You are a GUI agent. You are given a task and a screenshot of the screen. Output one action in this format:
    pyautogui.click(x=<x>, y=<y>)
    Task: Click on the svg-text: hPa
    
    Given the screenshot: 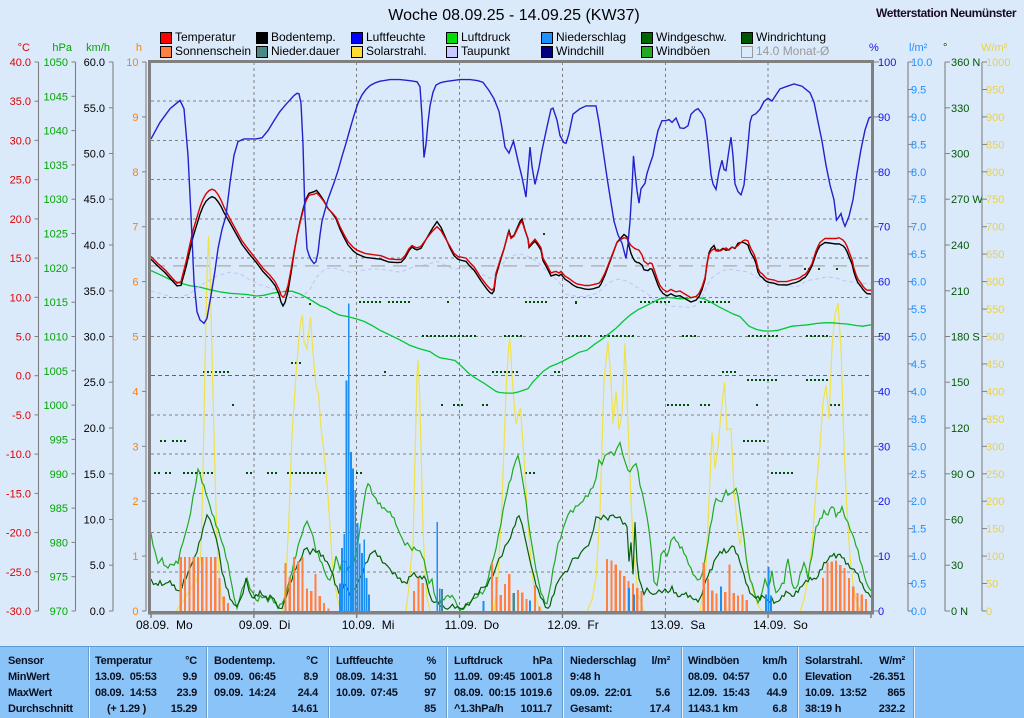 What is the action you would take?
    pyautogui.click(x=62, y=48)
    